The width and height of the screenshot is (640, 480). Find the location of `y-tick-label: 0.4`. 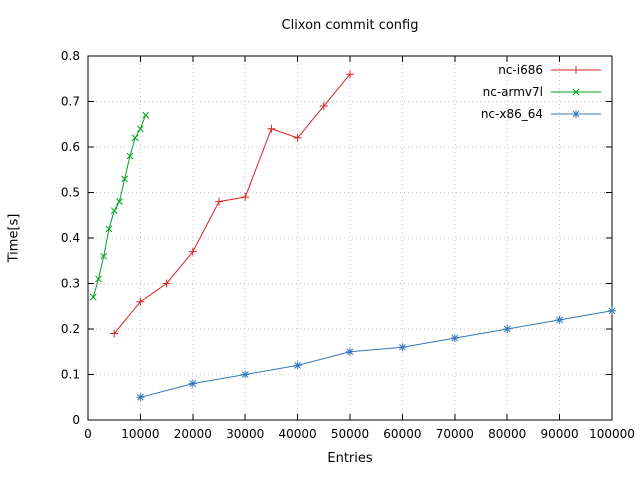

y-tick-label: 0.4 is located at coordinates (70, 238).